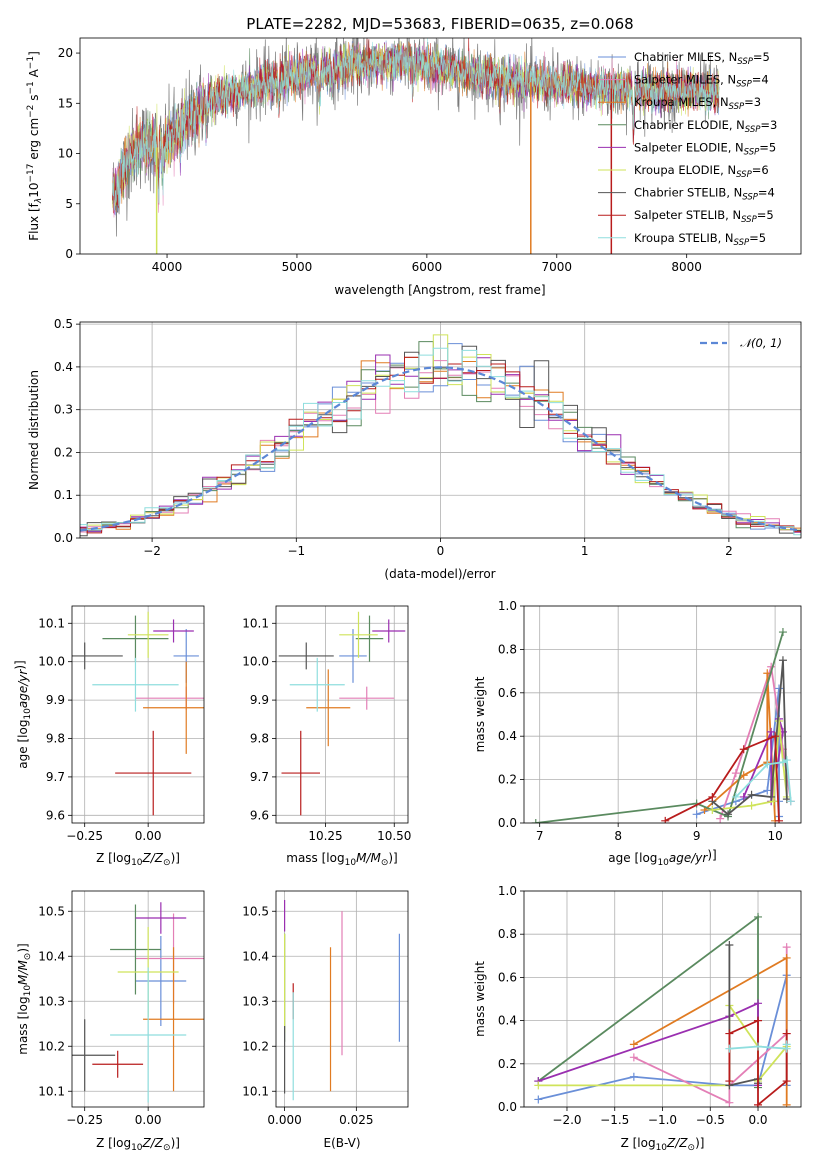  I want to click on spectrum-xtick-label: 7000, so click(556, 267).